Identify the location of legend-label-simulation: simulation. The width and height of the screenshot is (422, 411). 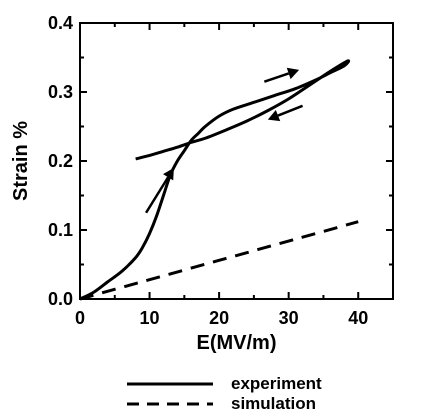
(273, 402).